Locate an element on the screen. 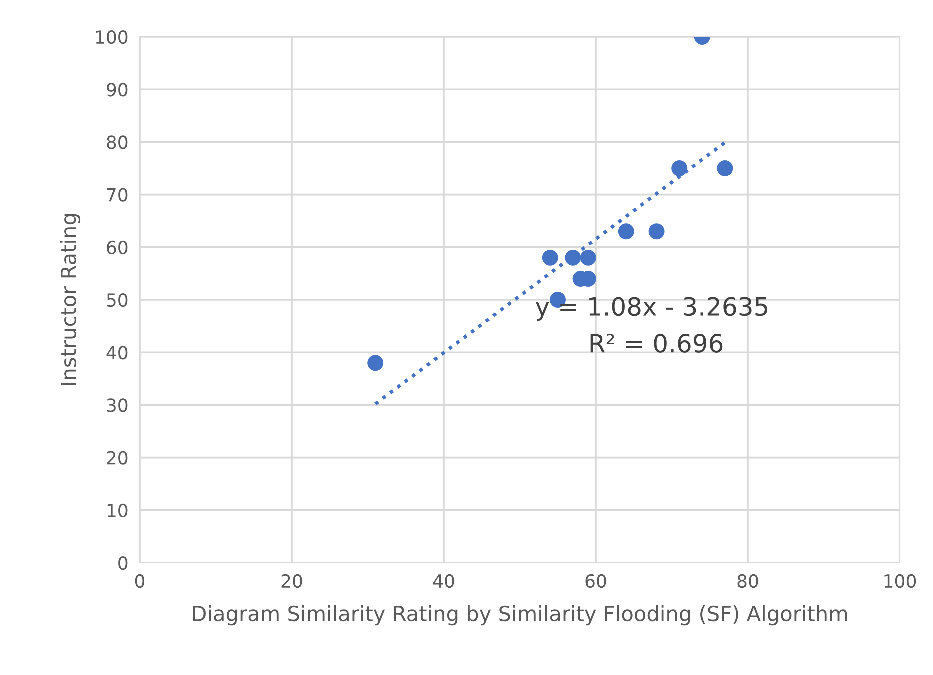  y-tick-label: 100 is located at coordinates (112, 37).